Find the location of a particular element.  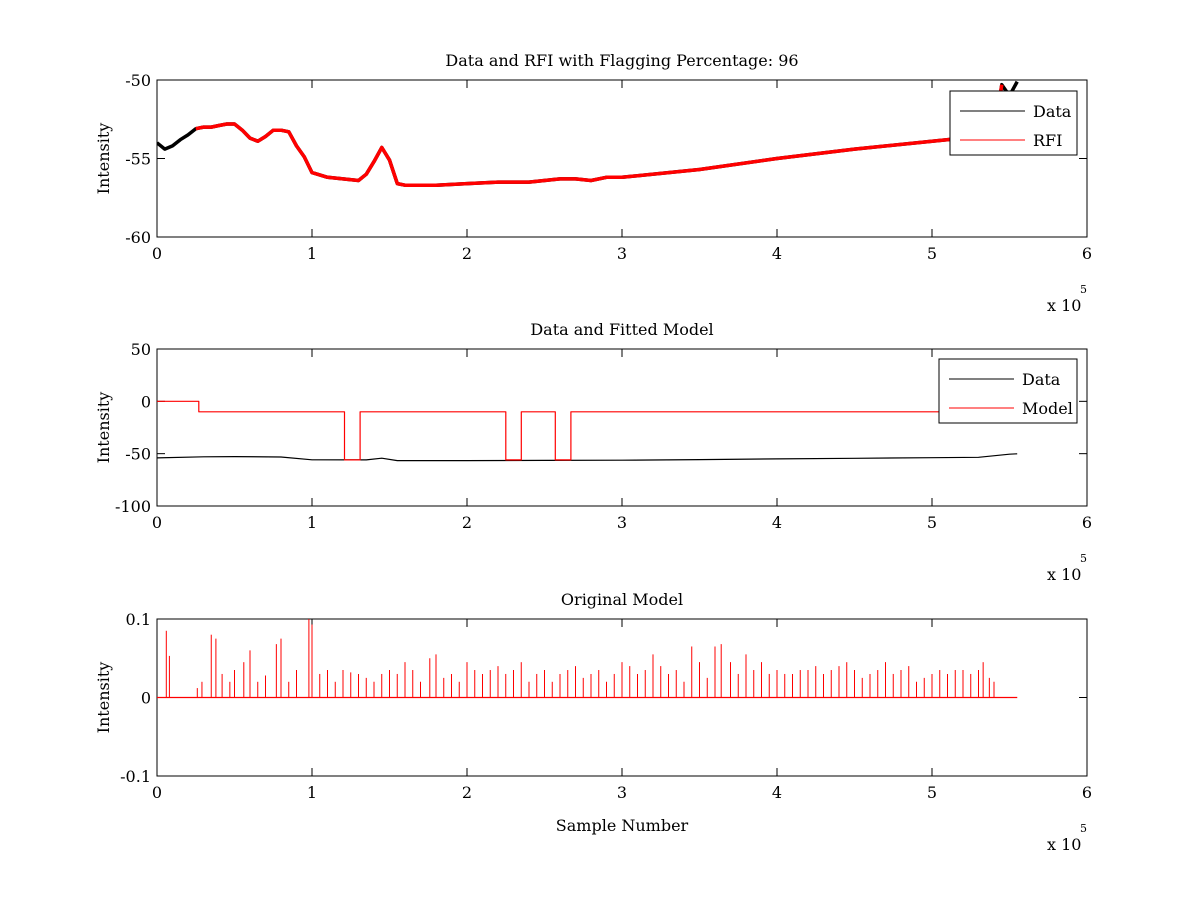

series-line-rfi is located at coordinates (599, 135).